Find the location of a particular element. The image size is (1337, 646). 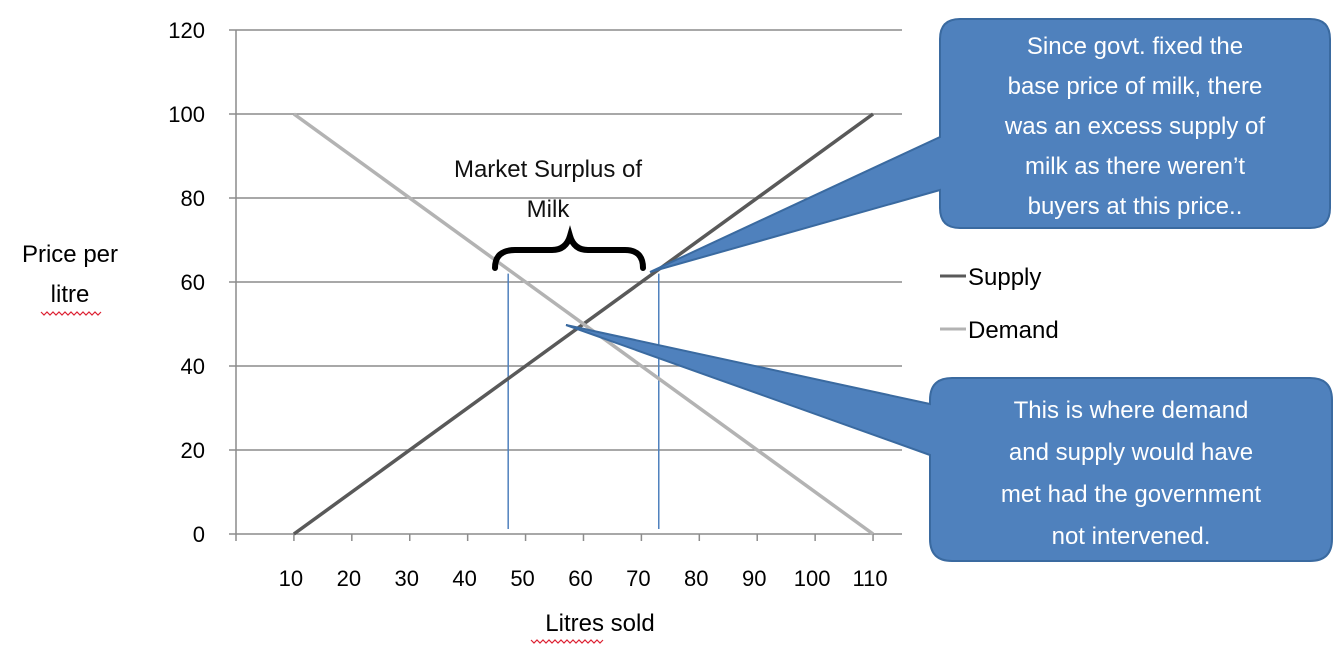

x-tick-label: 110 is located at coordinates (870, 578).